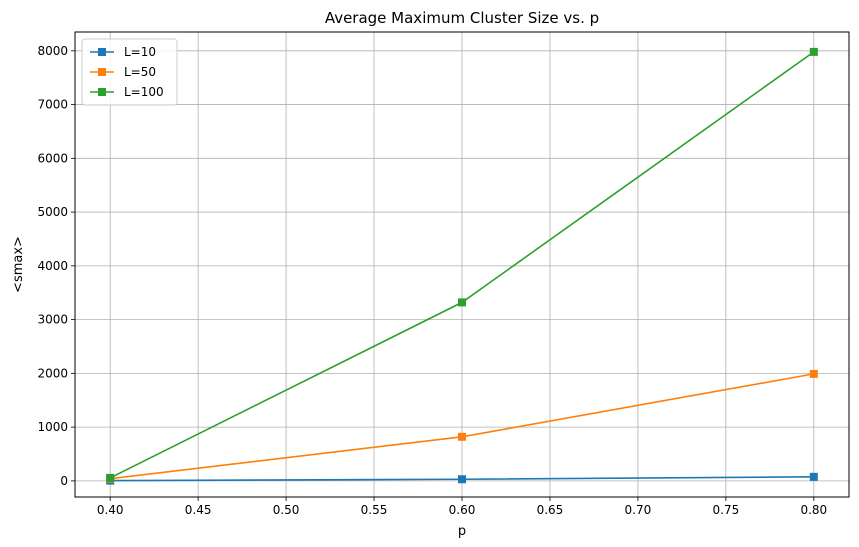  What do you see at coordinates (52, 373) in the screenshot?
I see `y-tick-label: 2000` at bounding box center [52, 373].